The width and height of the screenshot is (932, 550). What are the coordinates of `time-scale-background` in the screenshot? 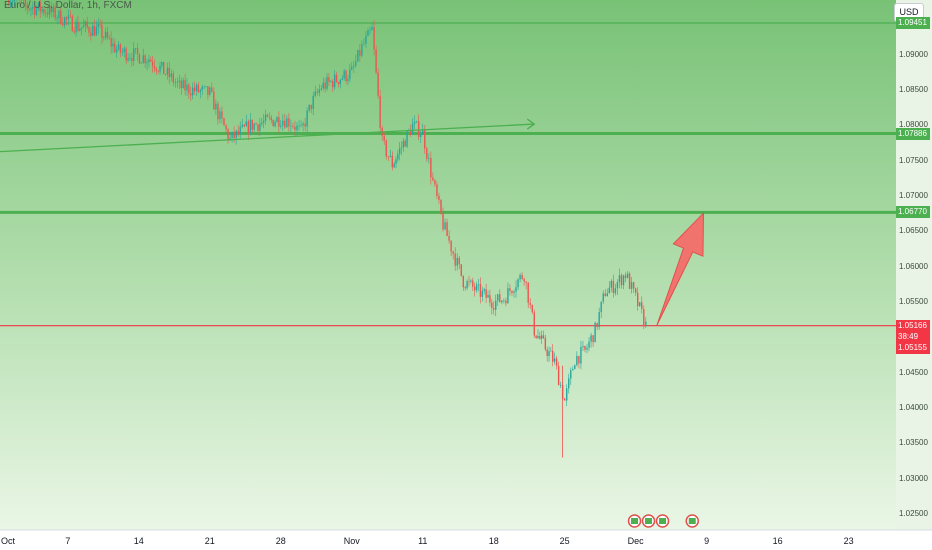 It's located at (466, 540).